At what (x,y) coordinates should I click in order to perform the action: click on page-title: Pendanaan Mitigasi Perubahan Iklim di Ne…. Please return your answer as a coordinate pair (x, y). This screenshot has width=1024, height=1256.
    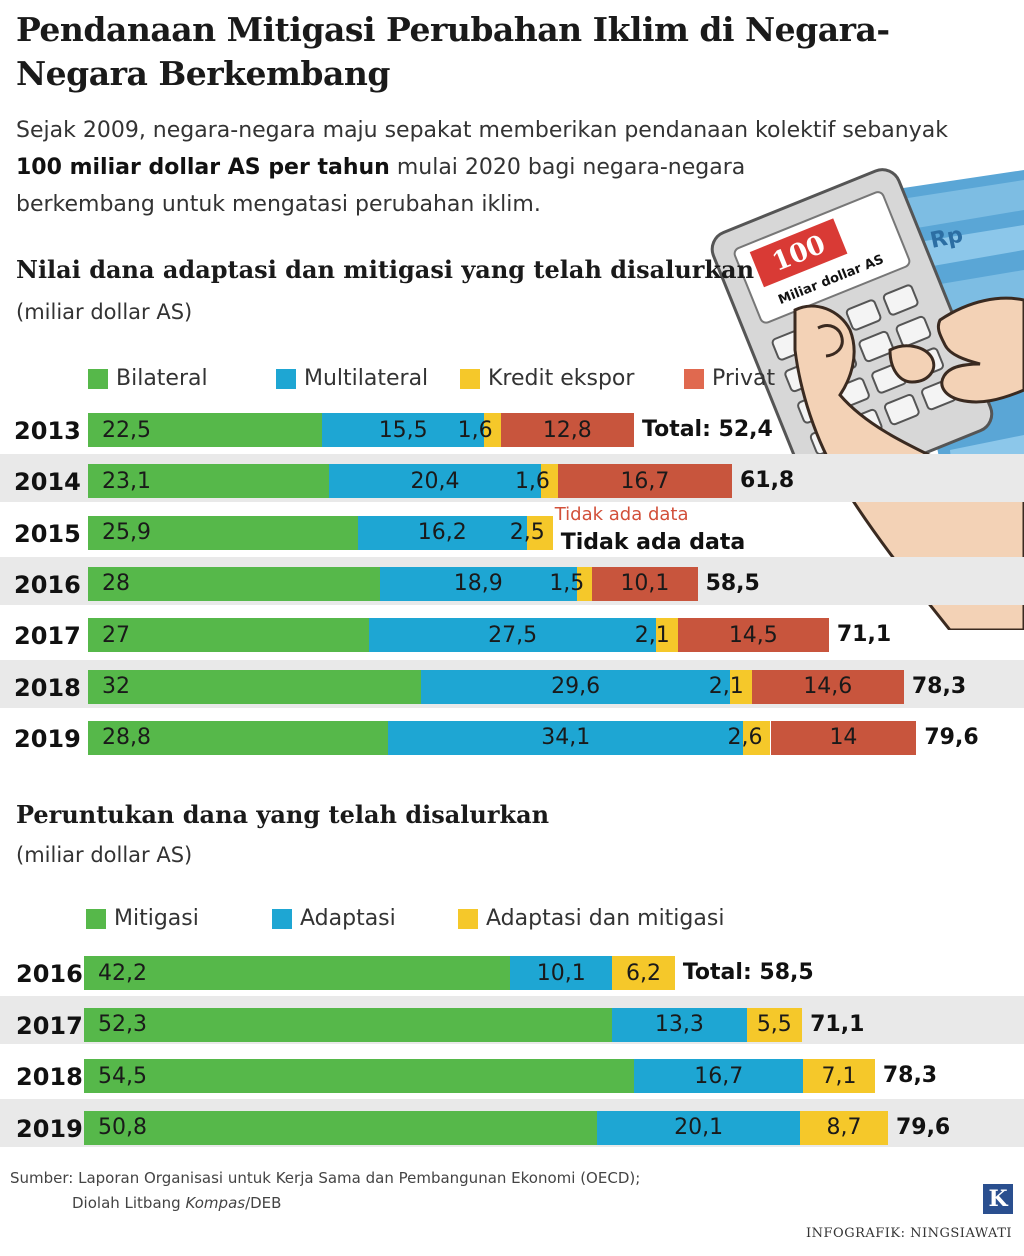
    Looking at the image, I should click on (453, 51).